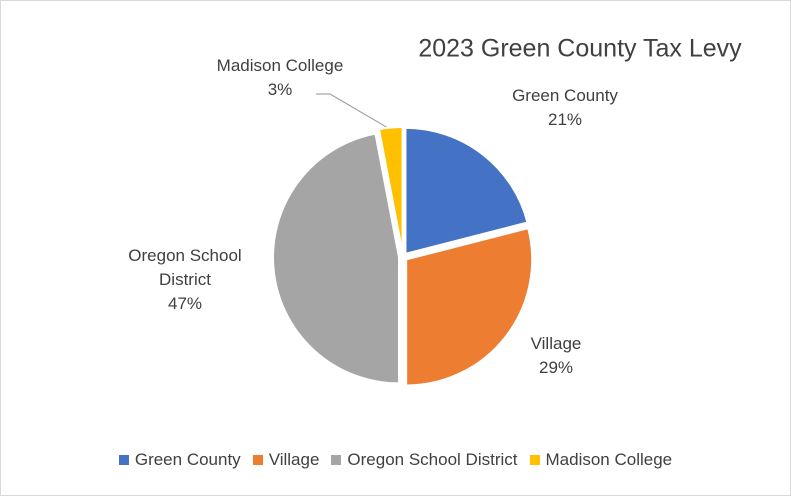 The height and width of the screenshot is (496, 791). I want to click on data-label-value: 3%, so click(280, 89).